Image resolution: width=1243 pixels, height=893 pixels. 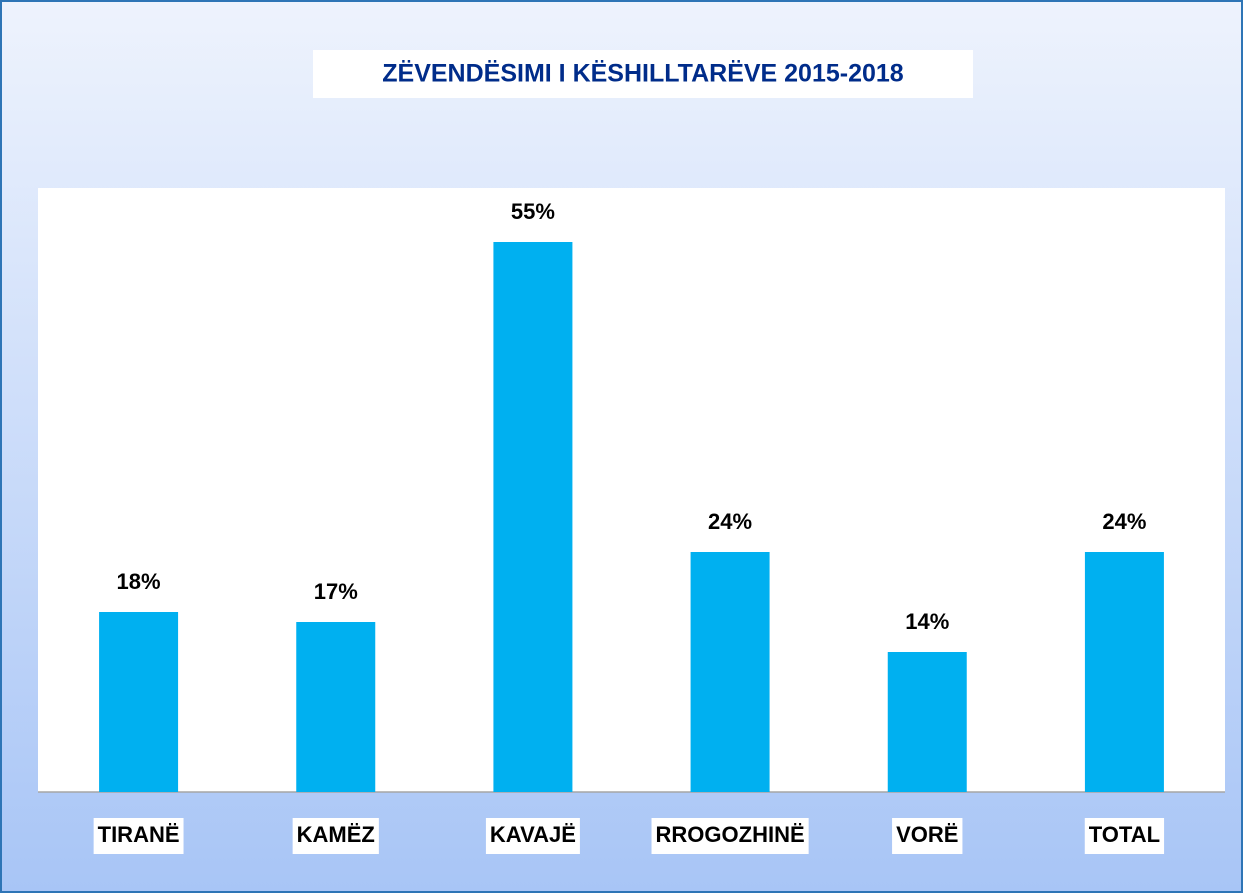 I want to click on x-tick-label: TOTAL, so click(x=1124, y=834).